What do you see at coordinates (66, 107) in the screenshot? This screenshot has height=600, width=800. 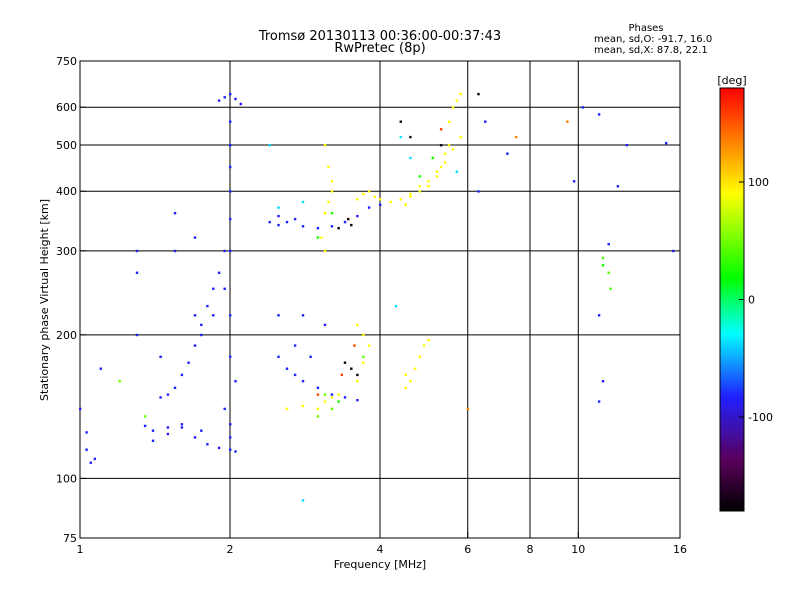 I see `y-tick-label: 600` at bounding box center [66, 107].